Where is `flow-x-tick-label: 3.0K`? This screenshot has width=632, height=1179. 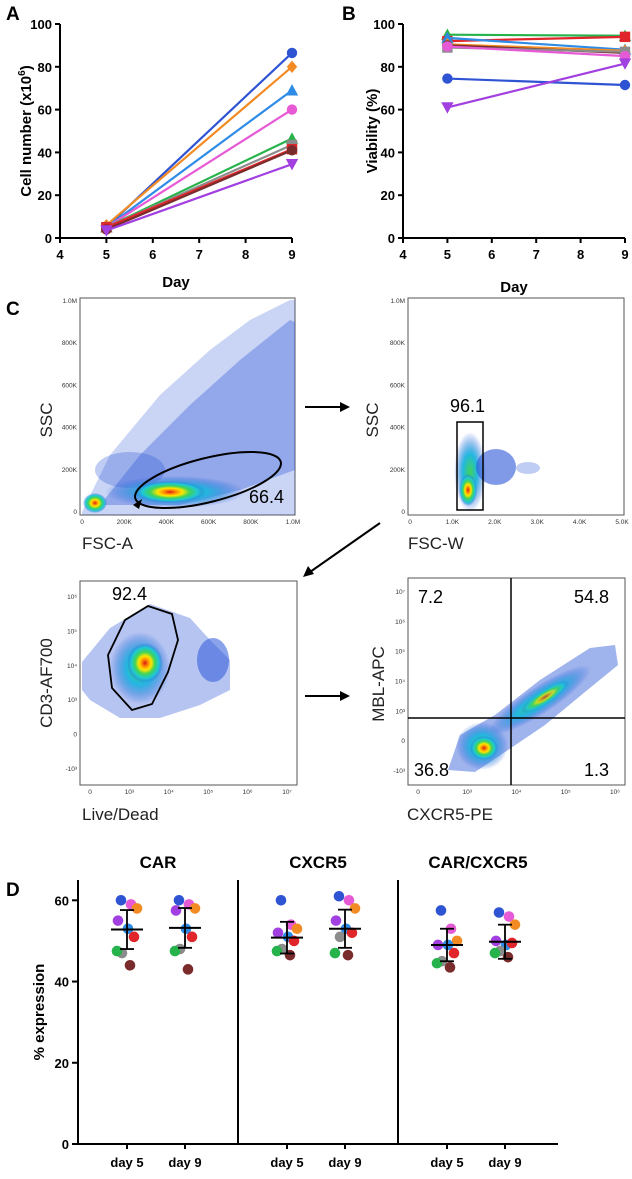
flow-x-tick-label: 3.0K is located at coordinates (538, 522).